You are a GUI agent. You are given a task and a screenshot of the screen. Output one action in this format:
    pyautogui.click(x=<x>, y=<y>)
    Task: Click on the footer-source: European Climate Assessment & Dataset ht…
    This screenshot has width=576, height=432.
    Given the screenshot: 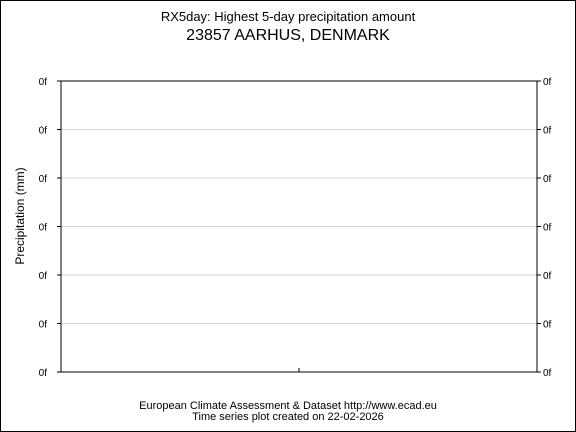 What is the action you would take?
    pyautogui.click(x=288, y=406)
    